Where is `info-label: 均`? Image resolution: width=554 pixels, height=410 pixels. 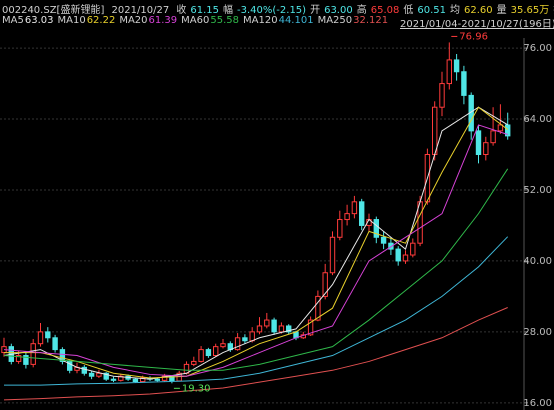
info-label: 均 is located at coordinates (455, 10).